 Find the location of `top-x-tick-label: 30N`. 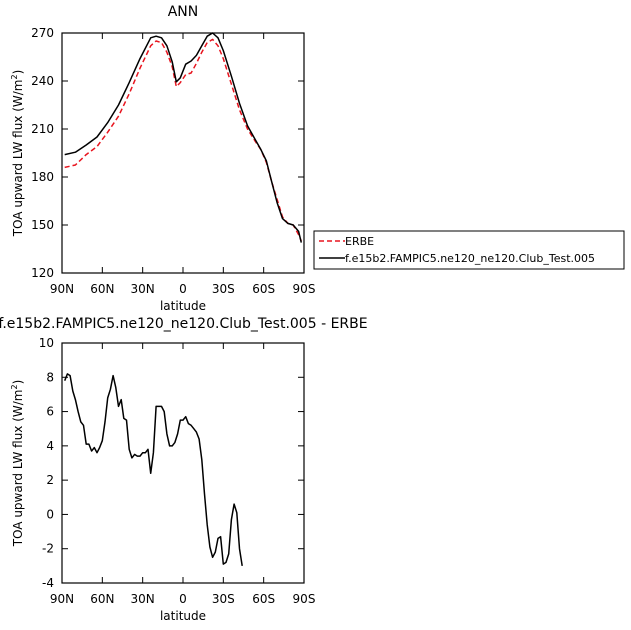

top-x-tick-label: 30N is located at coordinates (143, 289).